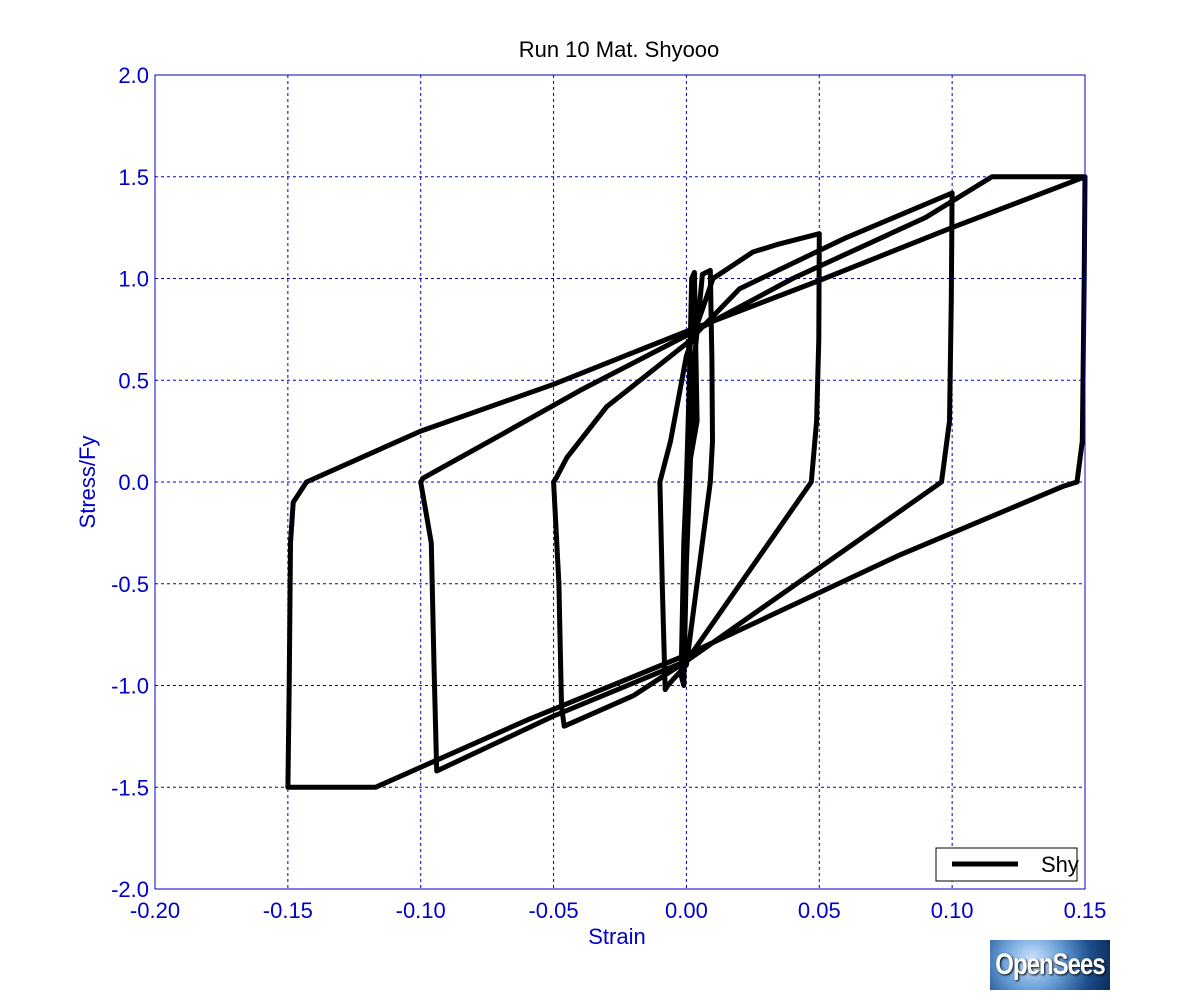  I want to click on y-tick-label: -1.5, so click(130, 787).